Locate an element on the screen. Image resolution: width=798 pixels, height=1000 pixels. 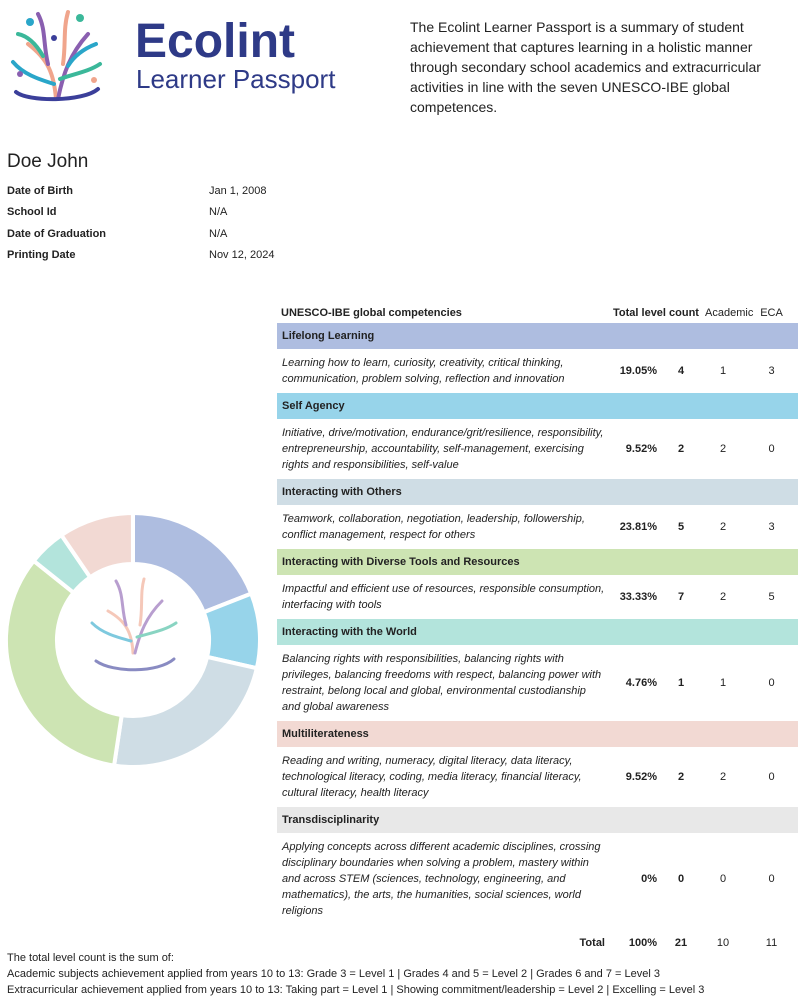
category-row: Transdisciplinarity is located at coordinates (537, 820).